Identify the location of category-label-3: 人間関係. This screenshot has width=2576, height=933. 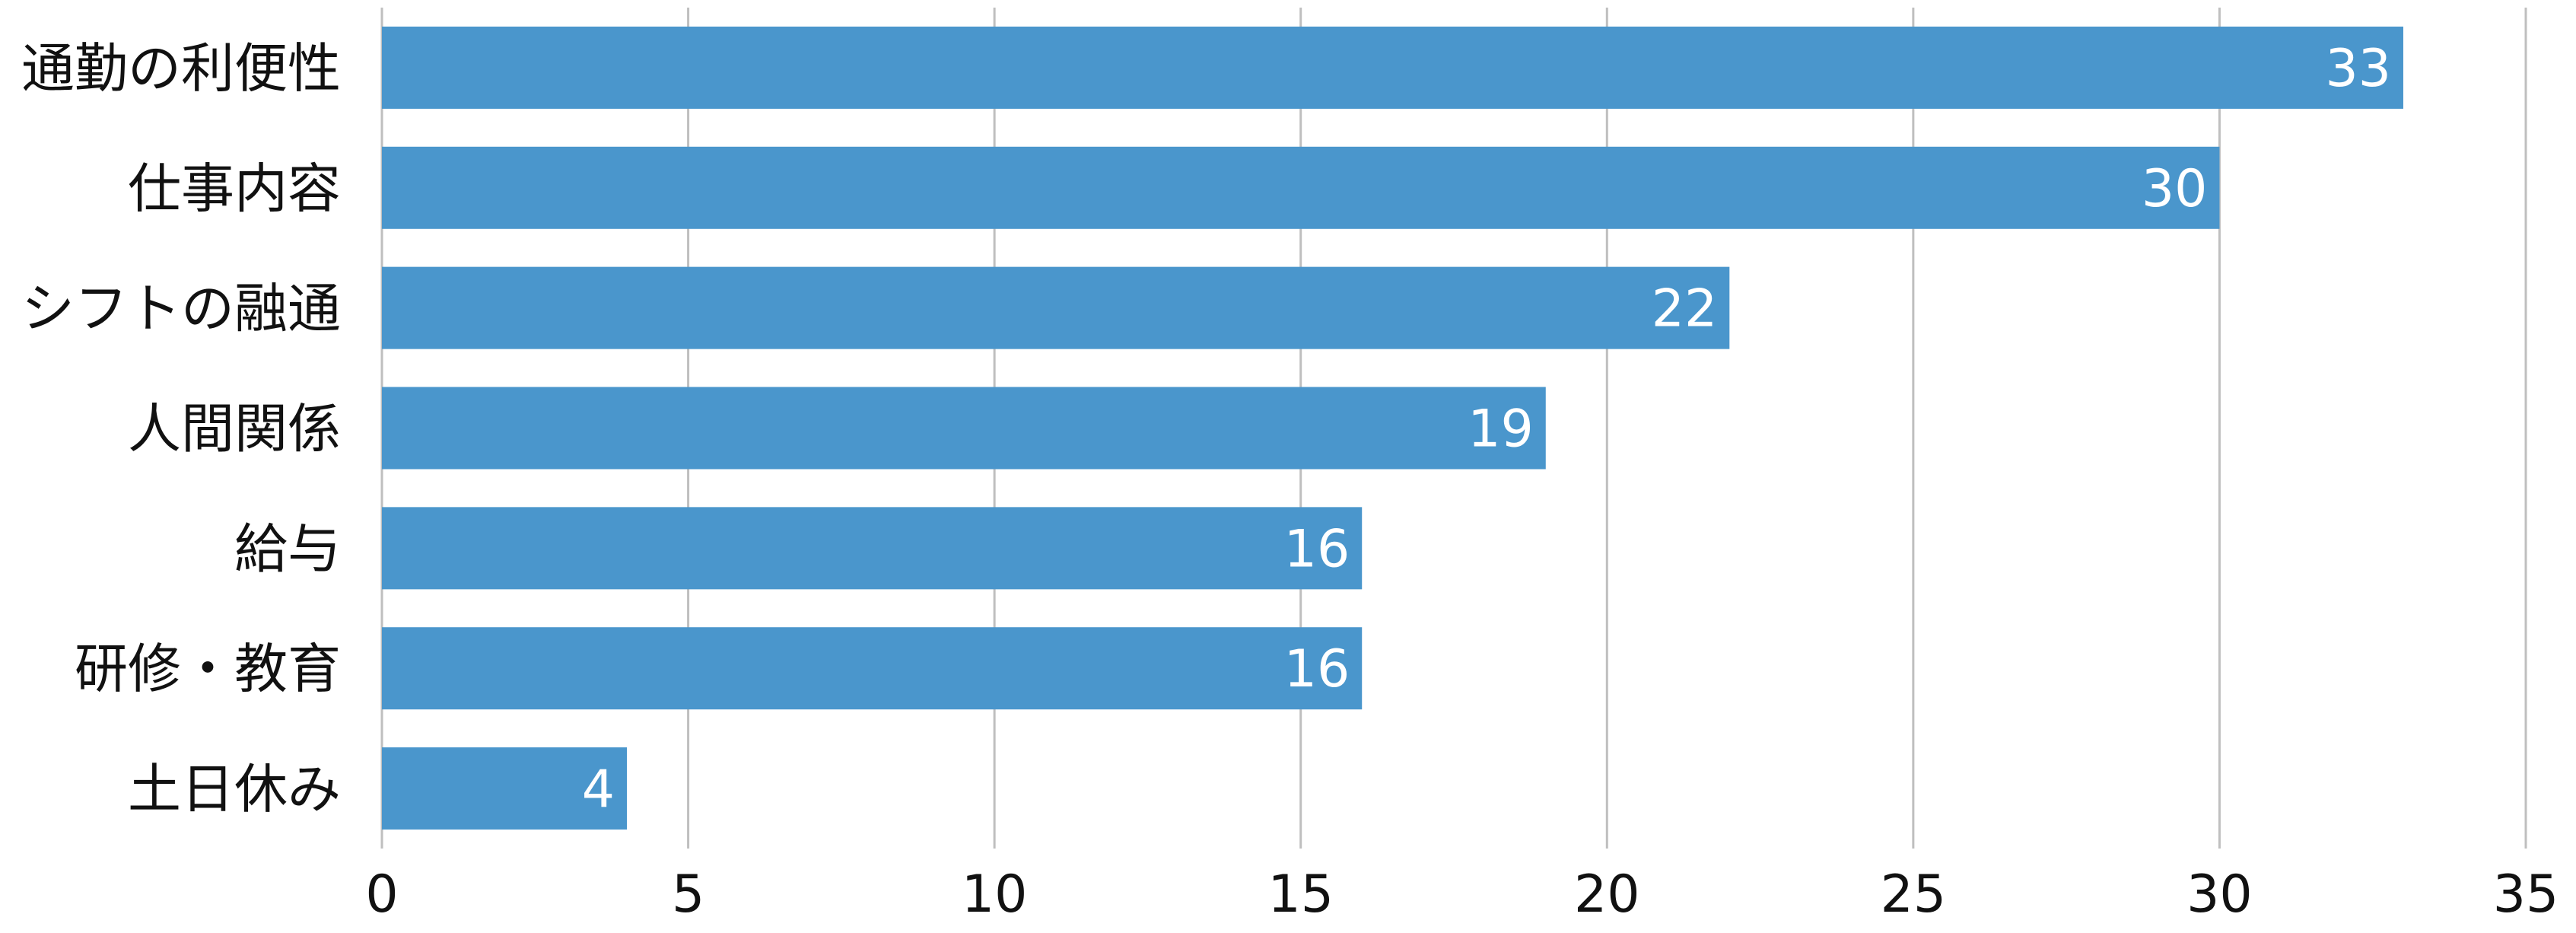
(235, 429).